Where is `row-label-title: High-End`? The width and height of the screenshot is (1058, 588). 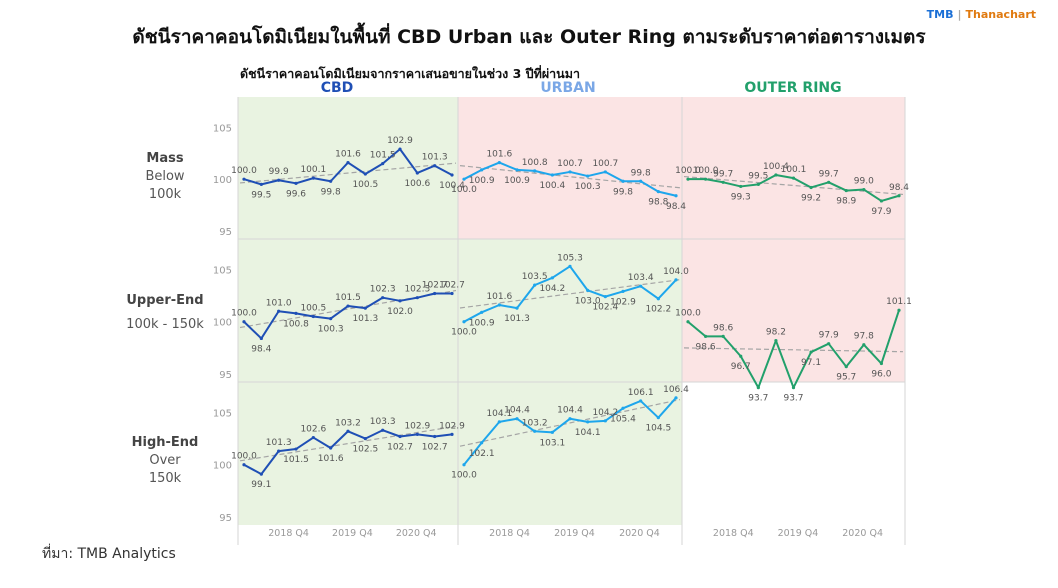
row-label-title: High-End is located at coordinates (165, 442).